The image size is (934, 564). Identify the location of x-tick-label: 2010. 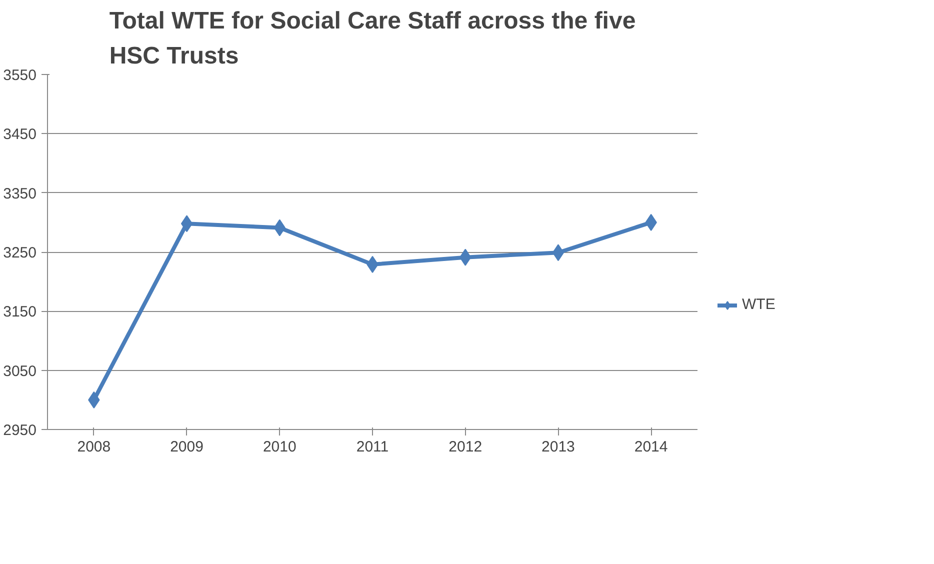
(279, 447).